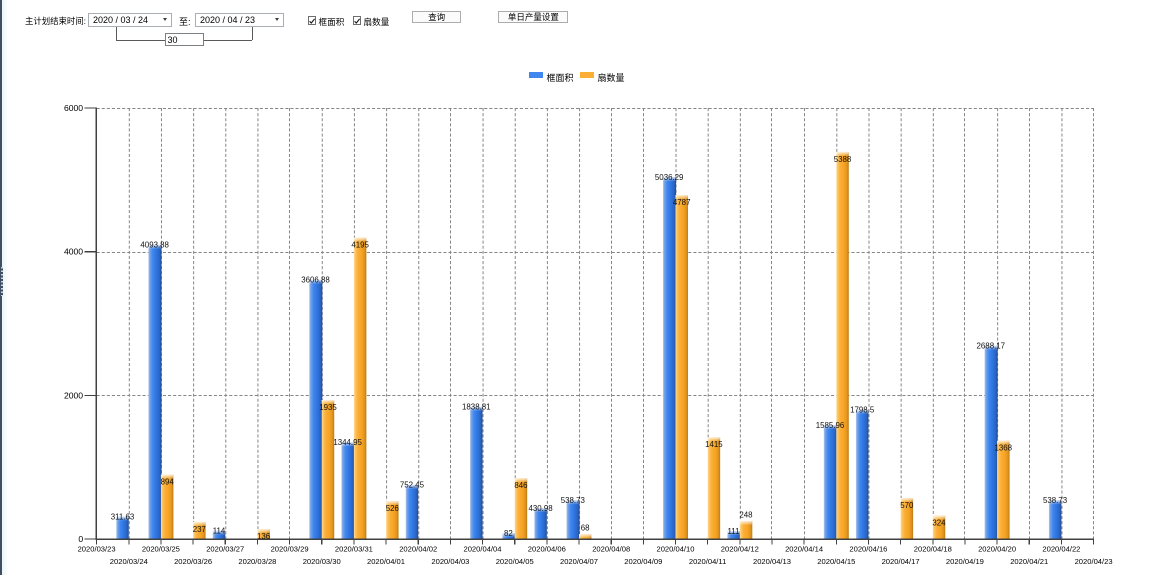  I want to click on svg-text: 1935, so click(328, 407).